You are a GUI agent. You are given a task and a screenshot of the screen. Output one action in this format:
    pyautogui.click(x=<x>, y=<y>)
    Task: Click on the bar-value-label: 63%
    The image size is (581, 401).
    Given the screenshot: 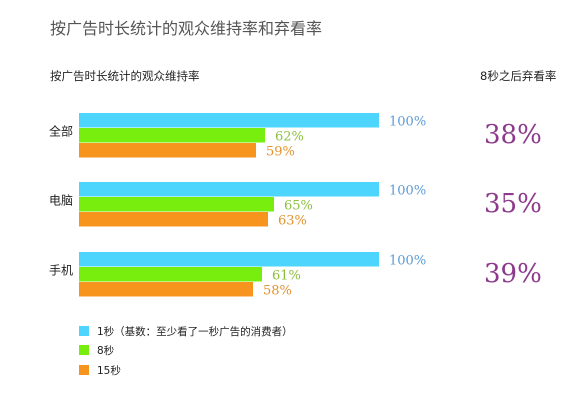 What is the action you would take?
    pyautogui.click(x=292, y=221)
    